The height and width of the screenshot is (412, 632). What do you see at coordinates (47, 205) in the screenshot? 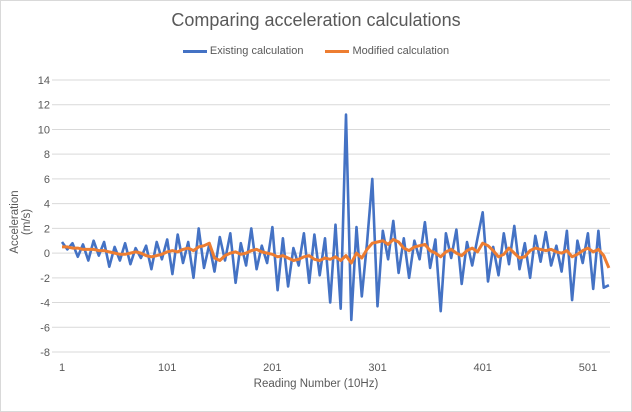
I see `y-tick-label: 4` at bounding box center [47, 205].